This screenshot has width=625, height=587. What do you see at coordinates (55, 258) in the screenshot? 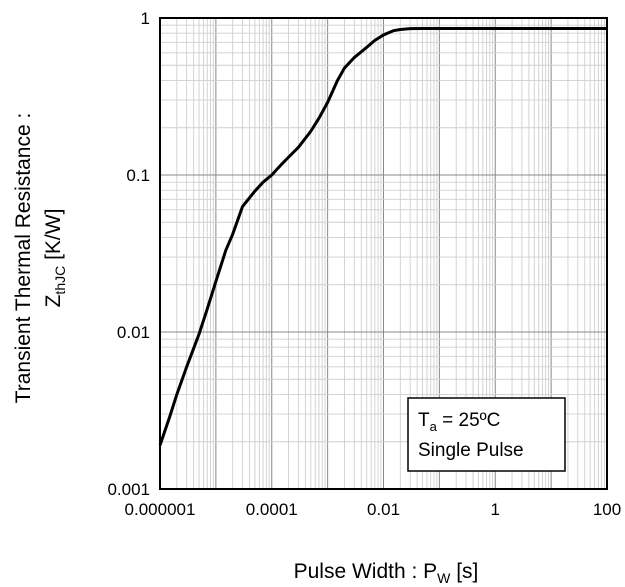
I see `y-axis-label-line-2: ZthJC [K/W]` at bounding box center [55, 258].